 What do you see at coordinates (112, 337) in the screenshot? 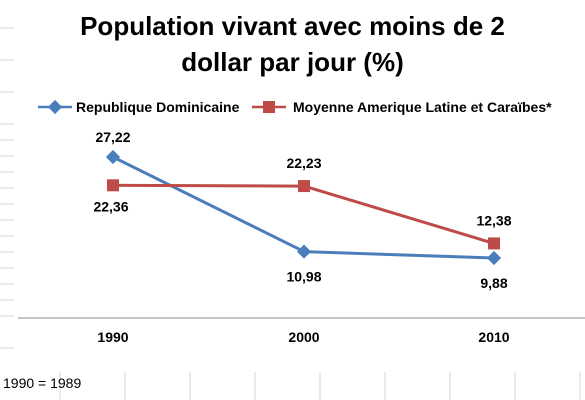
I see `x-tick-label: 1990` at bounding box center [112, 337].